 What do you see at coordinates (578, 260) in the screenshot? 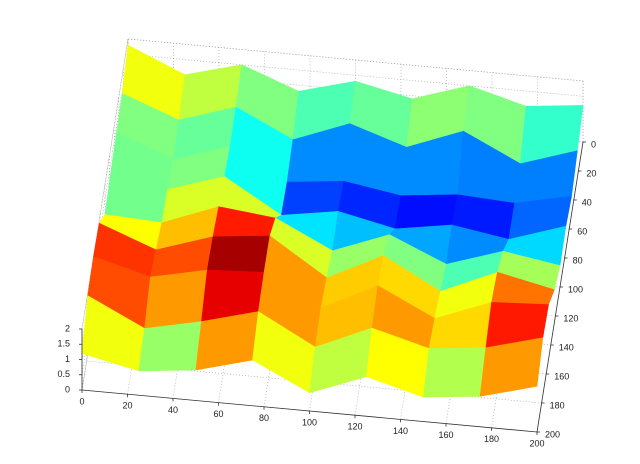
I see `y-tick-label: 80` at bounding box center [578, 260].